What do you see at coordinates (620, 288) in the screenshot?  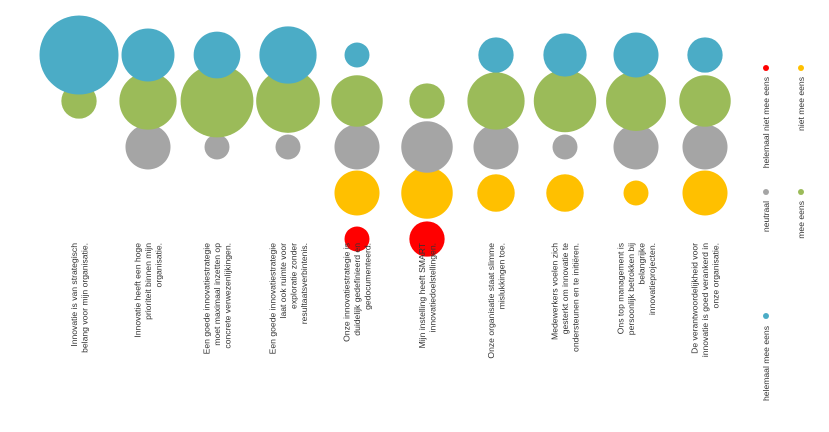 I see `category-label-line: Ons top management is` at bounding box center [620, 288].